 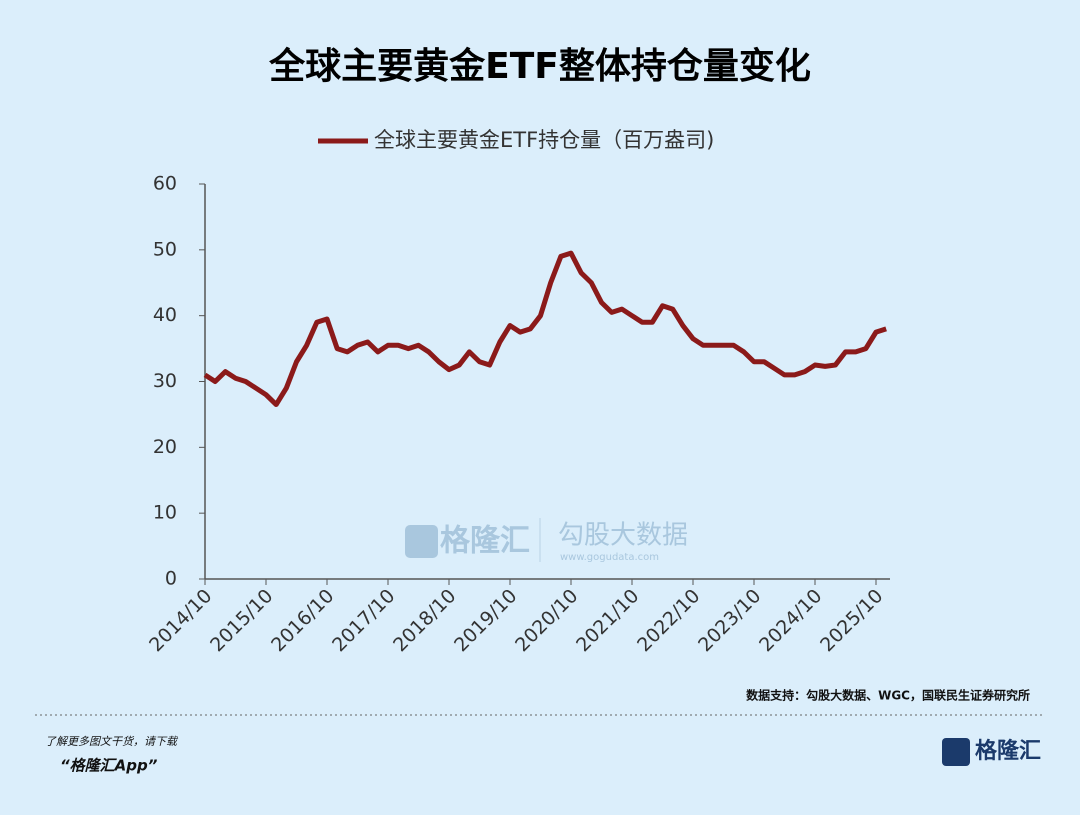 I want to click on watermark: 勾股大数据, so click(x=623, y=536).